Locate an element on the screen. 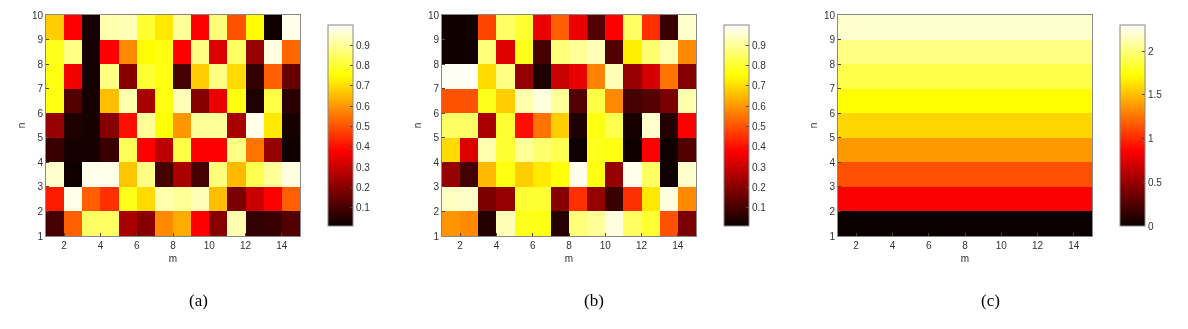 The width and height of the screenshot is (1188, 329). color-bar-label: 1 is located at coordinates (1151, 139).